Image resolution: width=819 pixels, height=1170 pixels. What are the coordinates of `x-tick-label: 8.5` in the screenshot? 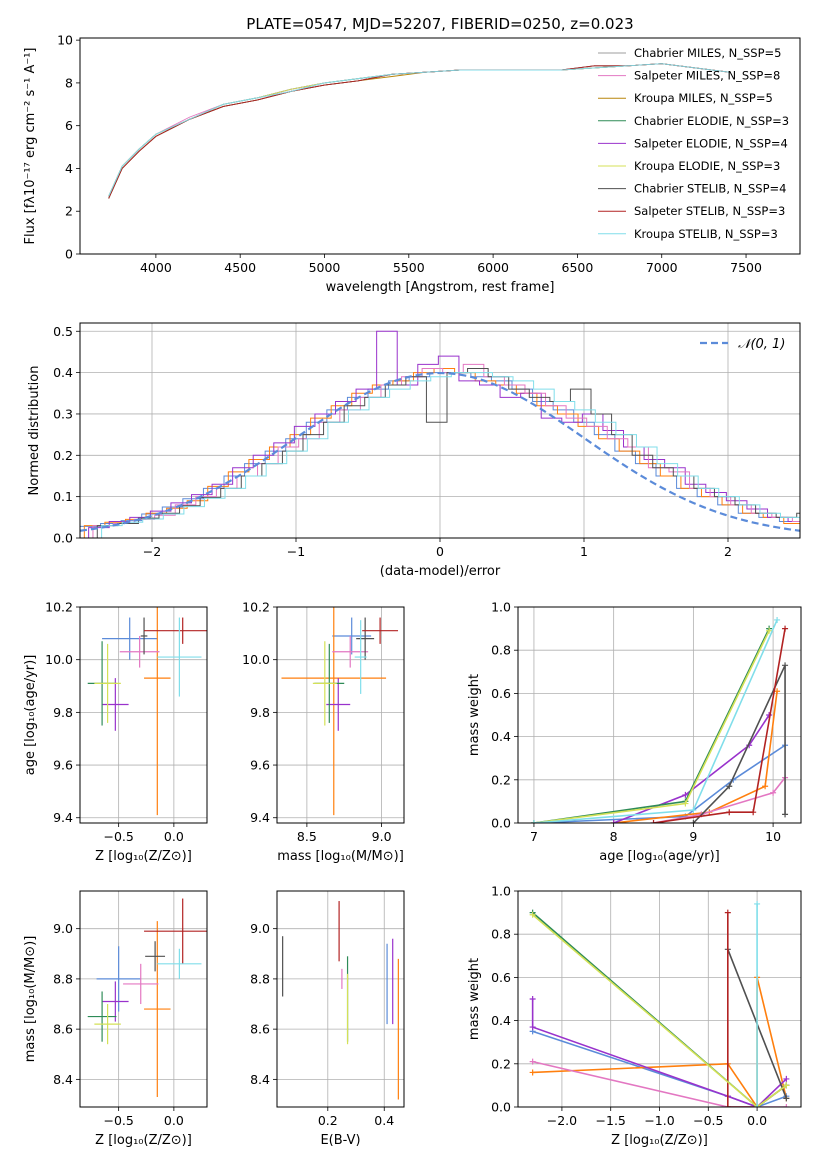 It's located at (307, 836).